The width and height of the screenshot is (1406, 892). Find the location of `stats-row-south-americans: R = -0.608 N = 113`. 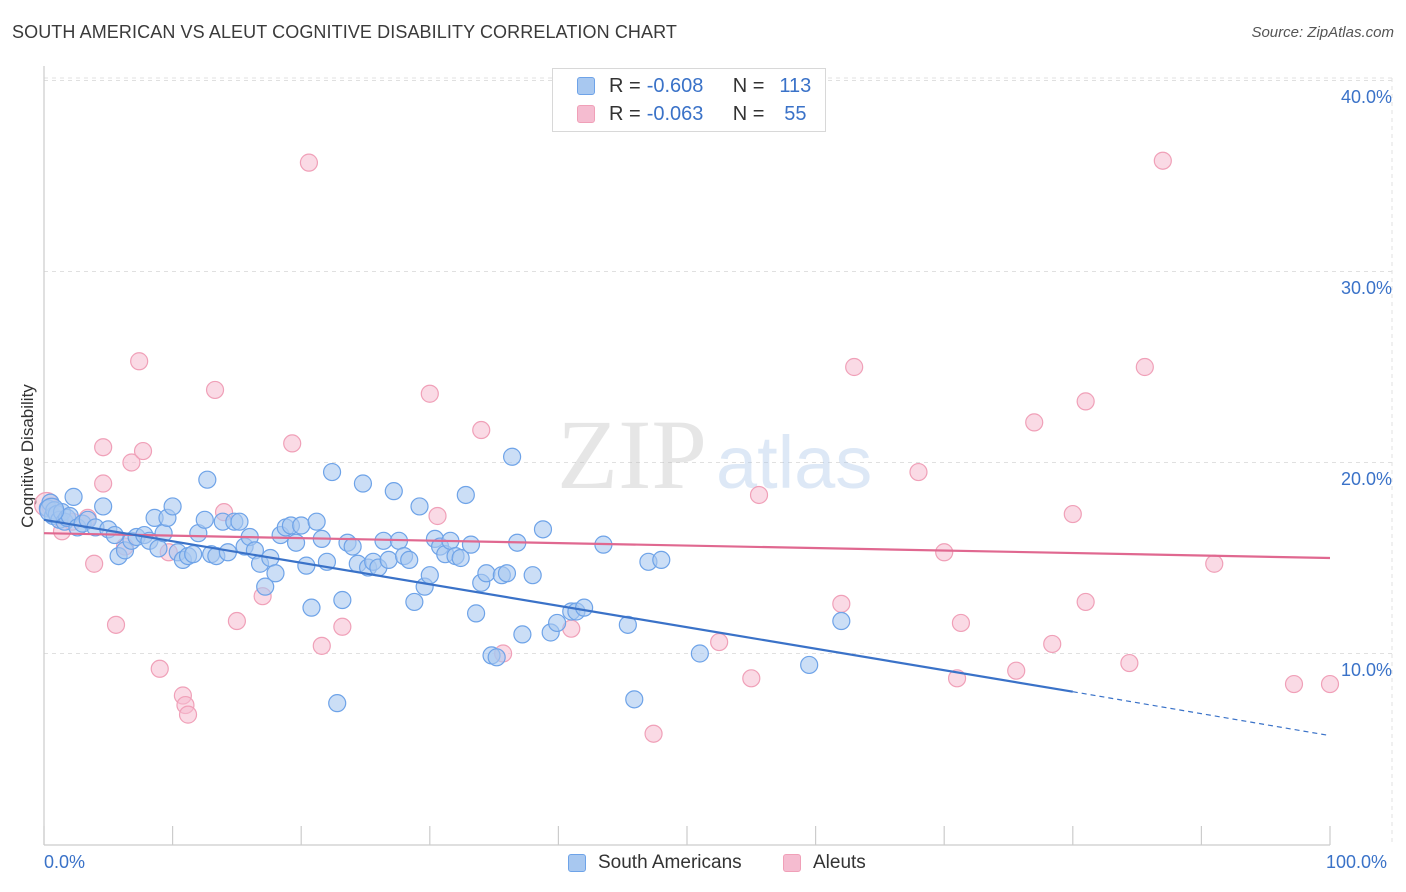

stats-row-south-americans: R = -0.608 N = 113 is located at coordinates (685, 86).